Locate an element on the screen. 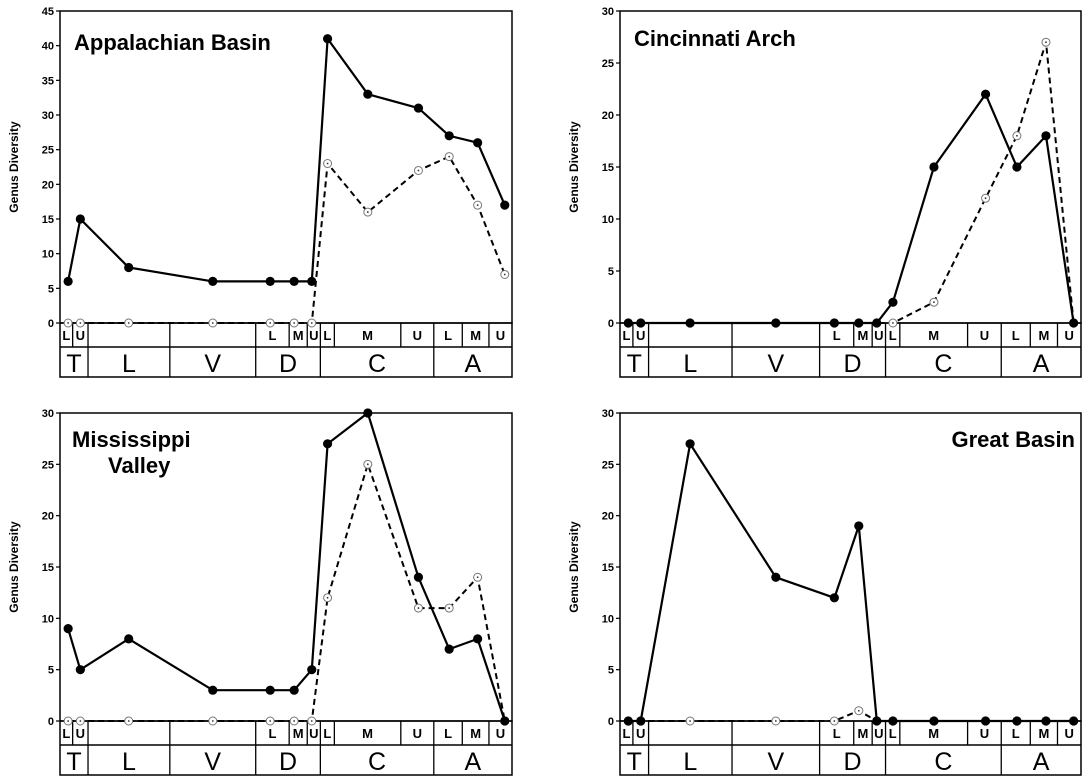 The image size is (1091, 778). series-line-solid is located at coordinates (851, 208).